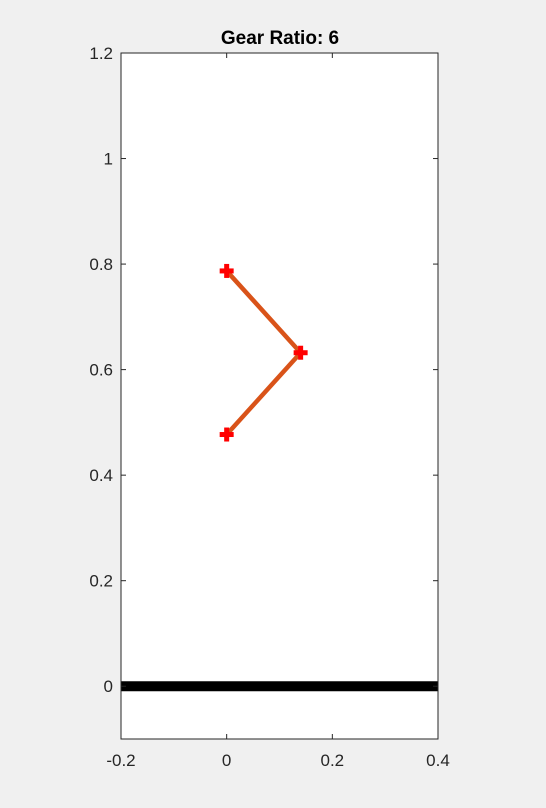  What do you see at coordinates (333, 760) in the screenshot?
I see `x-tick-label: 0.2` at bounding box center [333, 760].